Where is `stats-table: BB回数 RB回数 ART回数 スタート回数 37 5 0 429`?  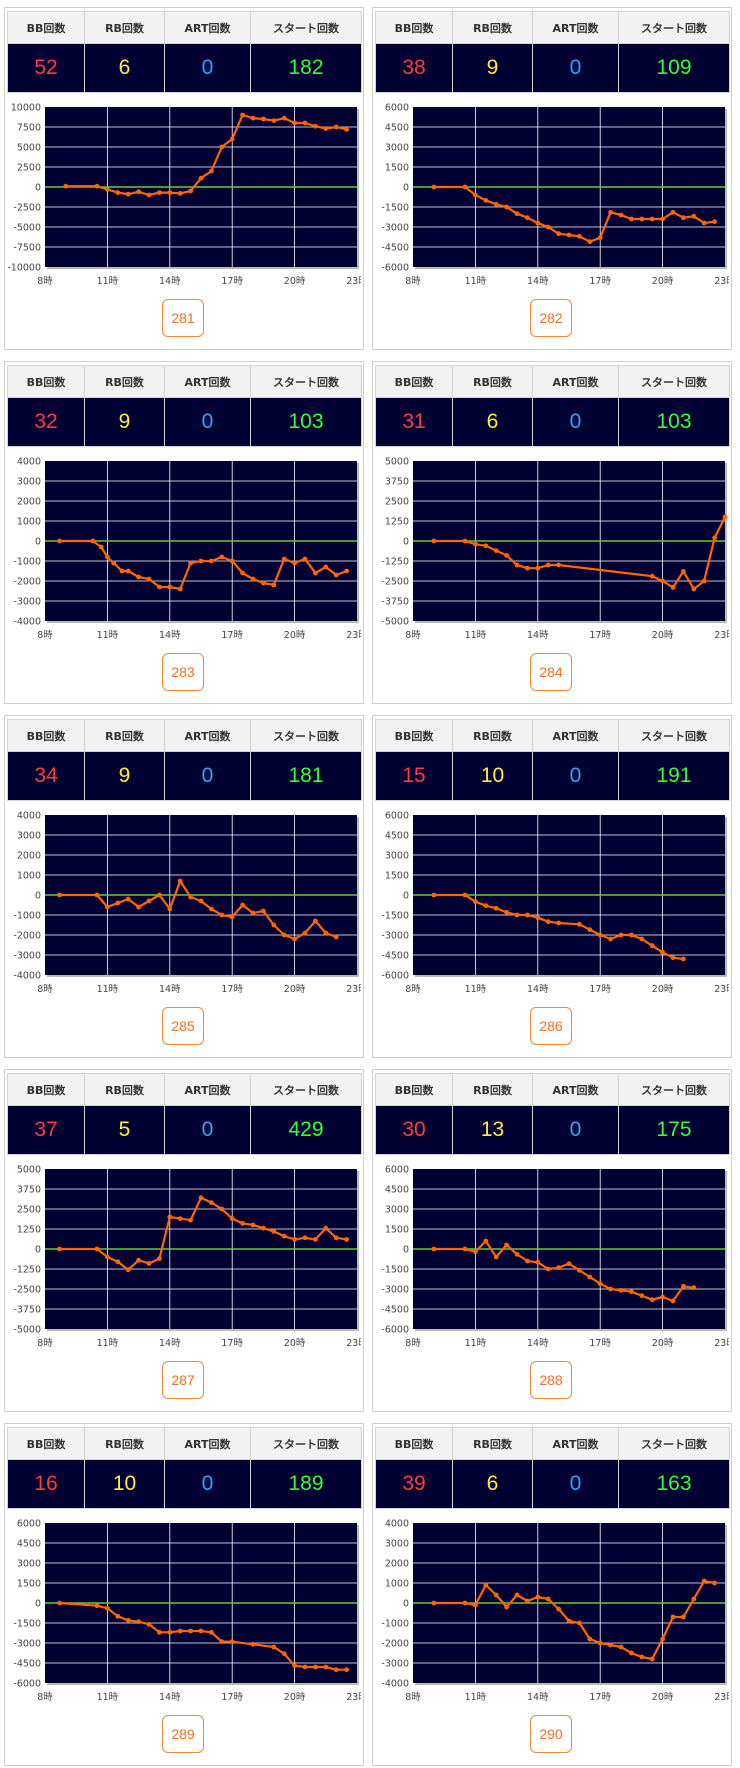
stats-table: BB回数 RB回数 ART回数 スタート回数 37 5 0 429 is located at coordinates (184, 1114).